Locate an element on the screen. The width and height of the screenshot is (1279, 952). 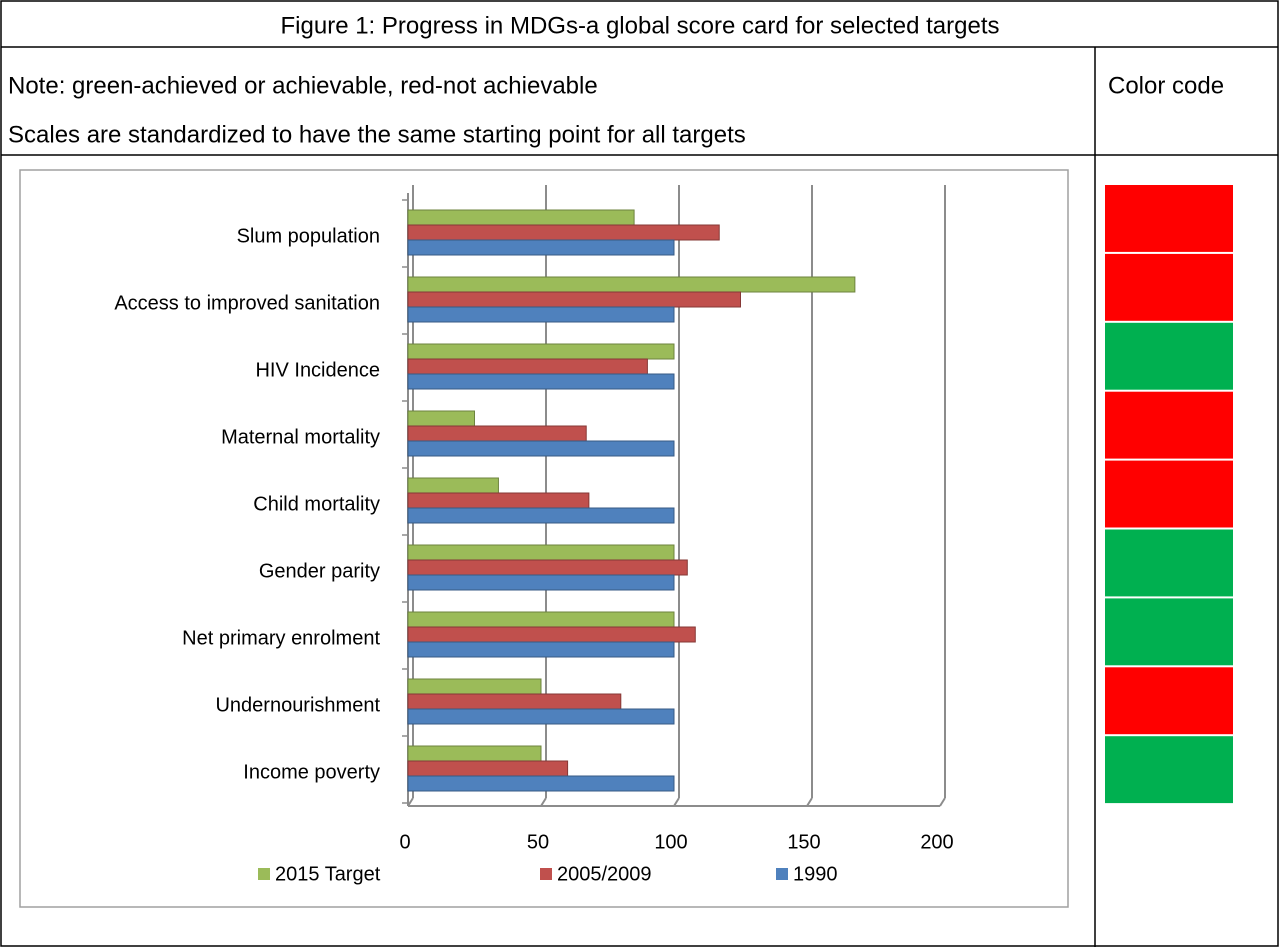
x-tick-label: 200 is located at coordinates (936, 842).